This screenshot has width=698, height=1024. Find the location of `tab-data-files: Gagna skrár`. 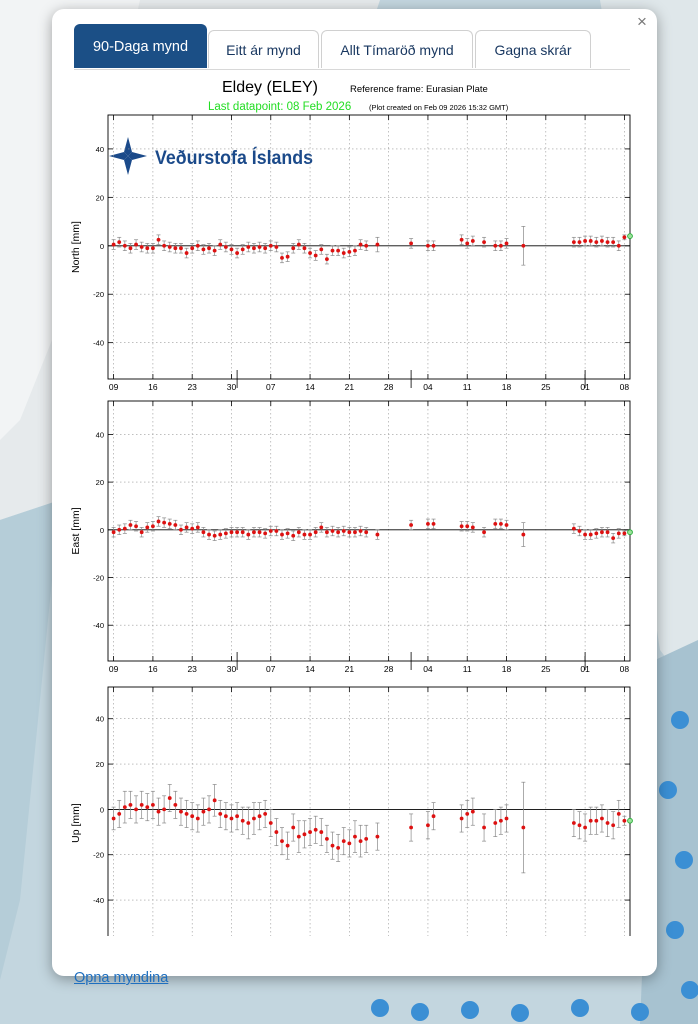

tab-data-files: Gagna skrár is located at coordinates (533, 49).